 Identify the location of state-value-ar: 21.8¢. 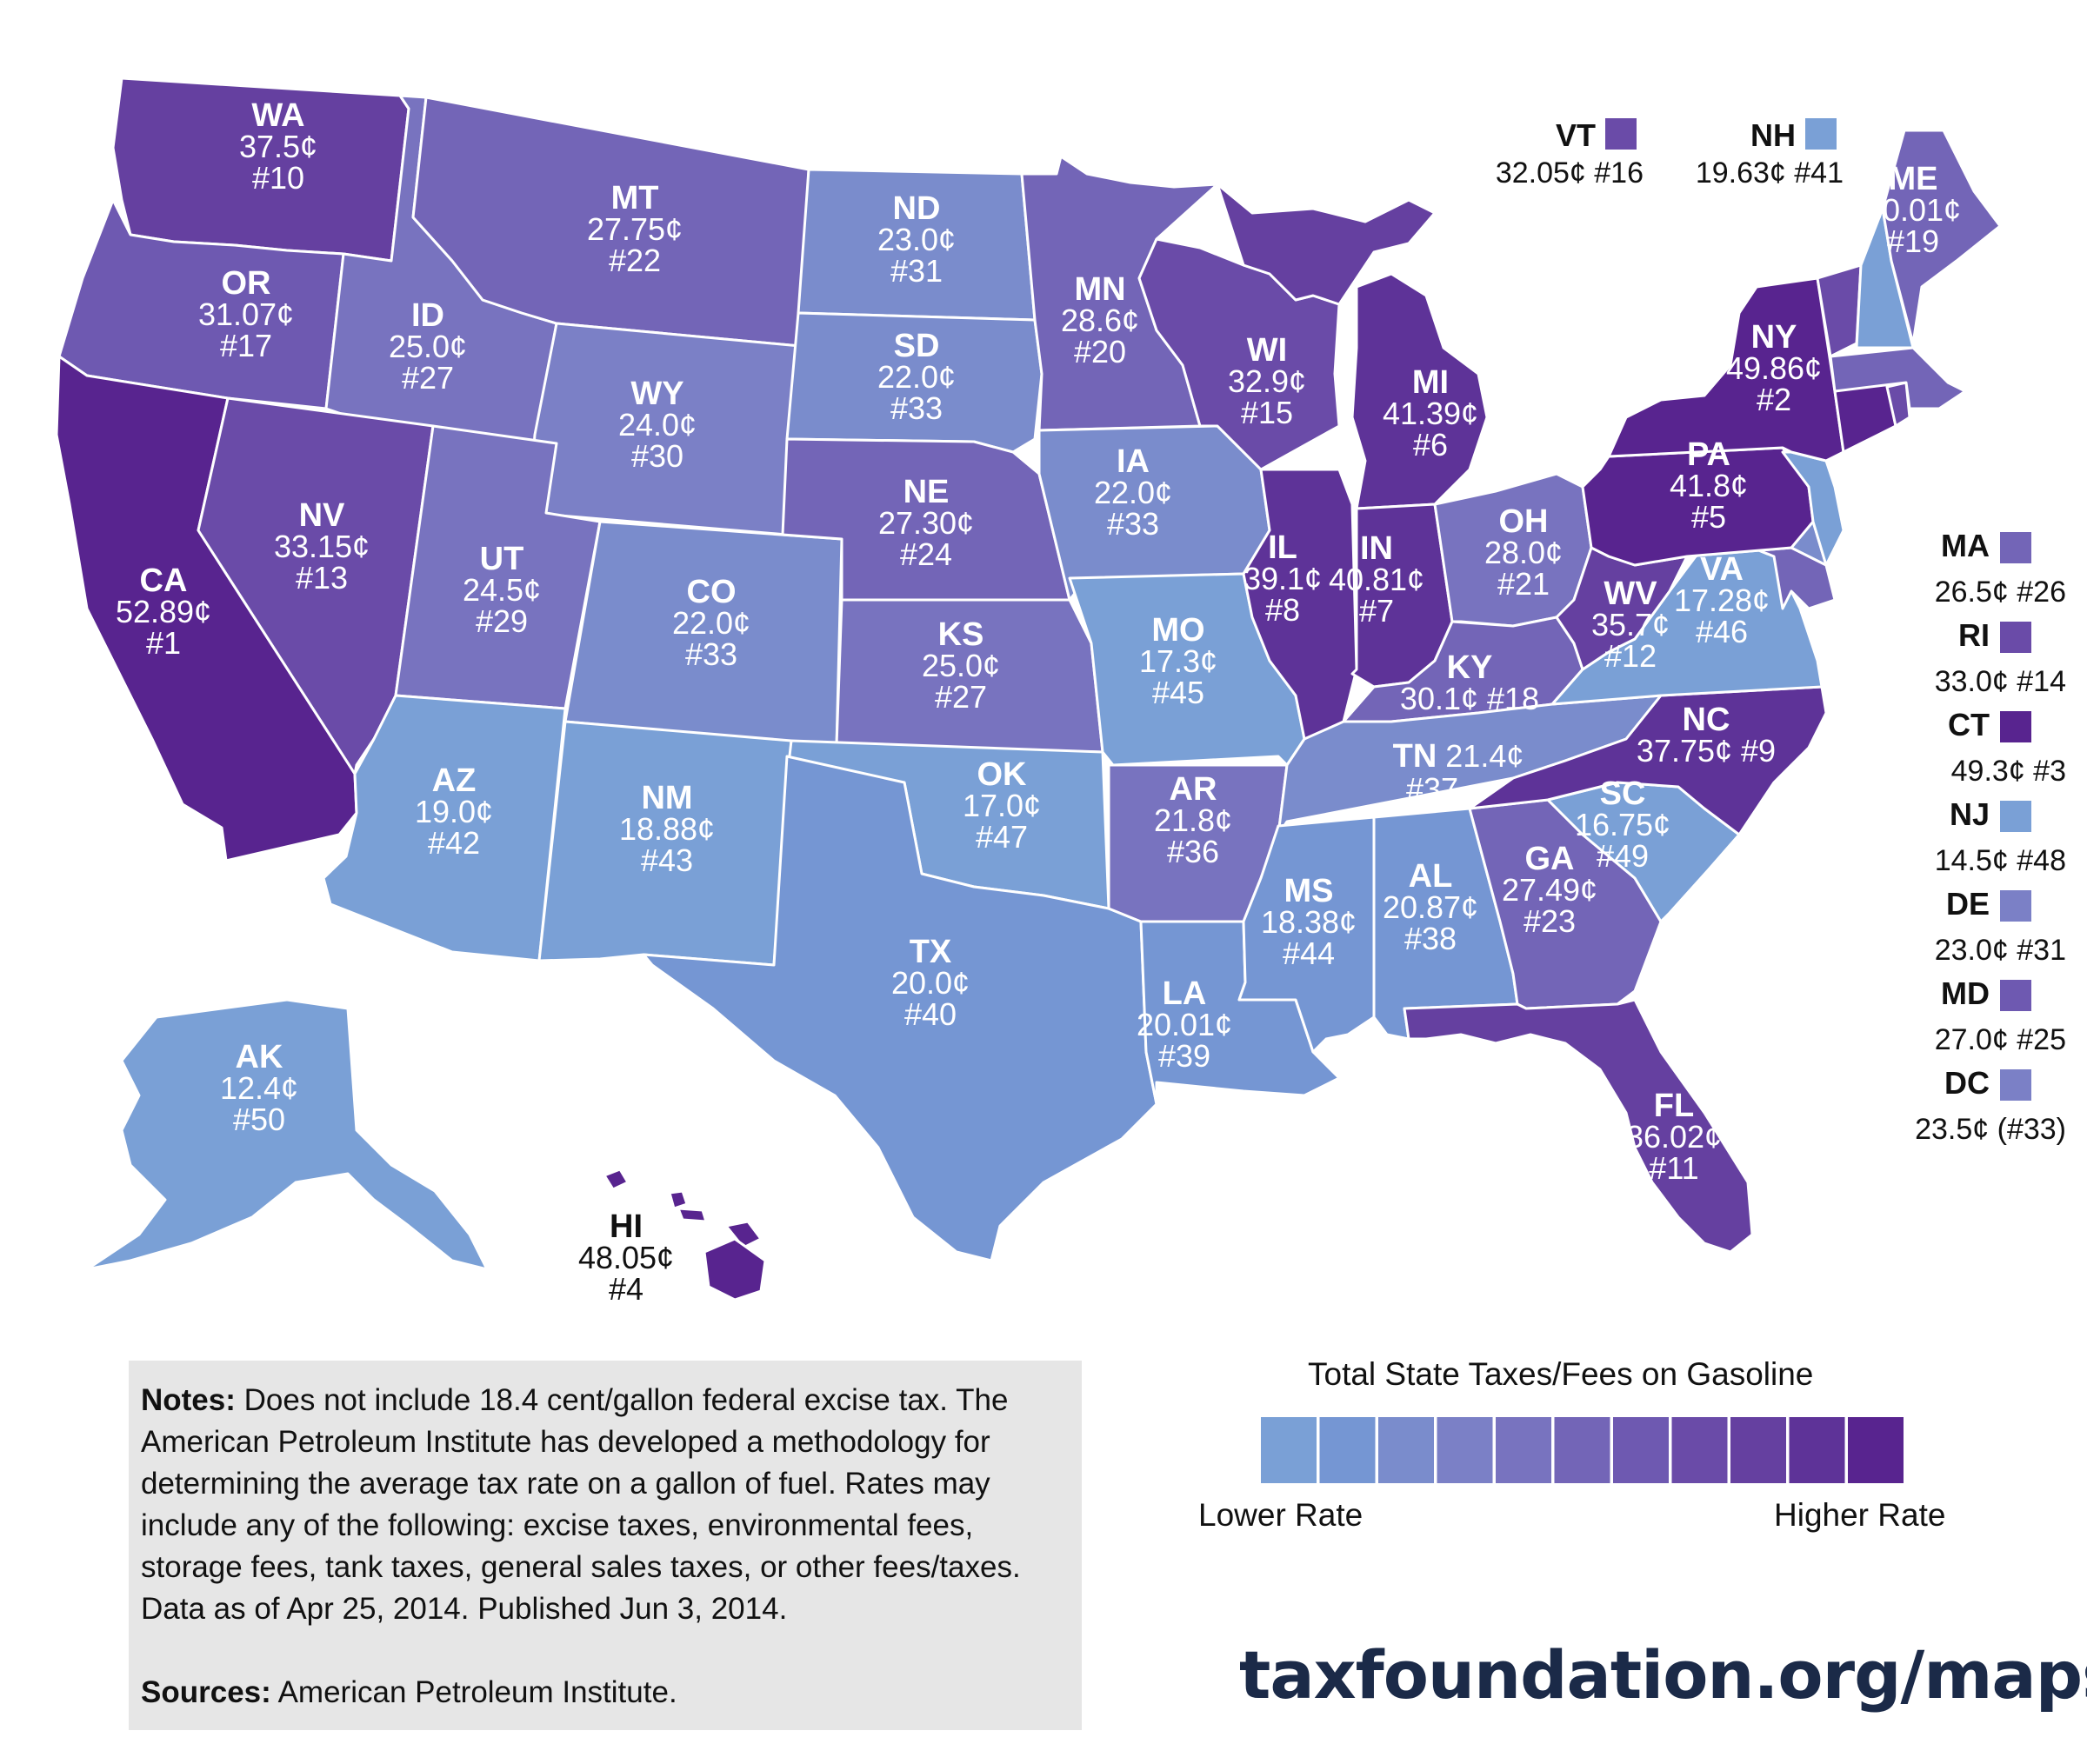
(1193, 820).